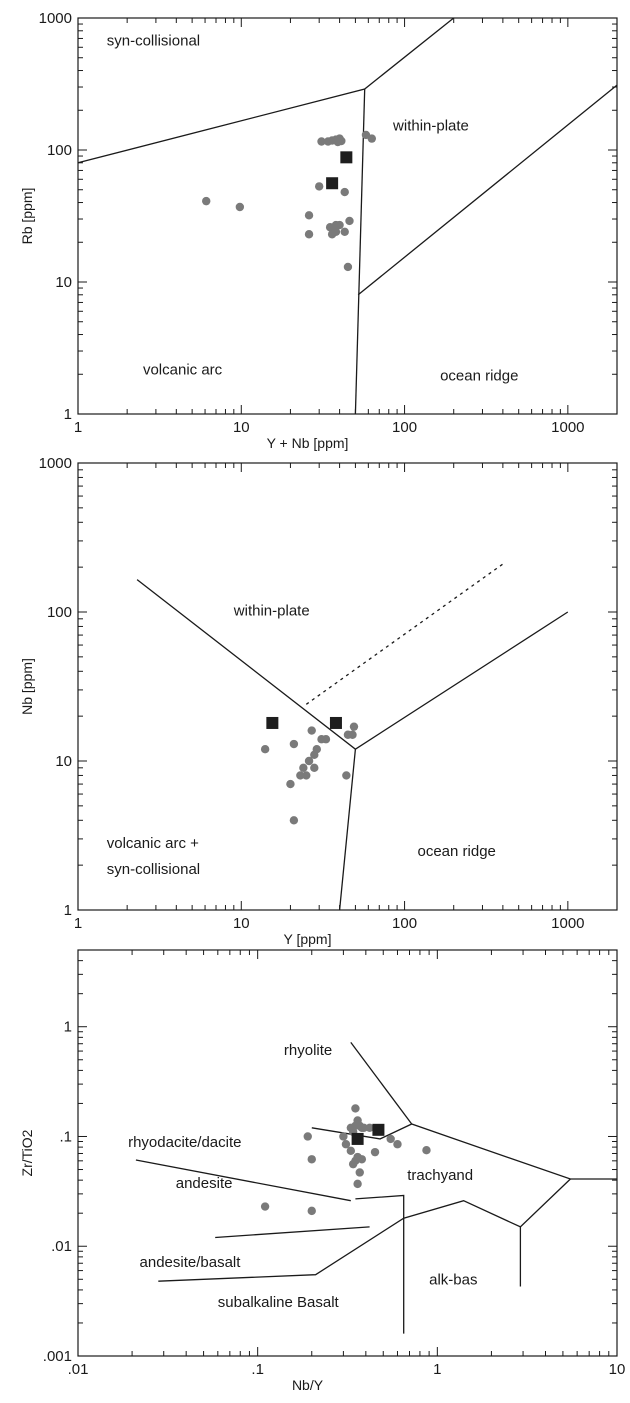  Describe the element at coordinates (404, 634) in the screenshot. I see `chart-2-dashed-boundary-line` at that location.